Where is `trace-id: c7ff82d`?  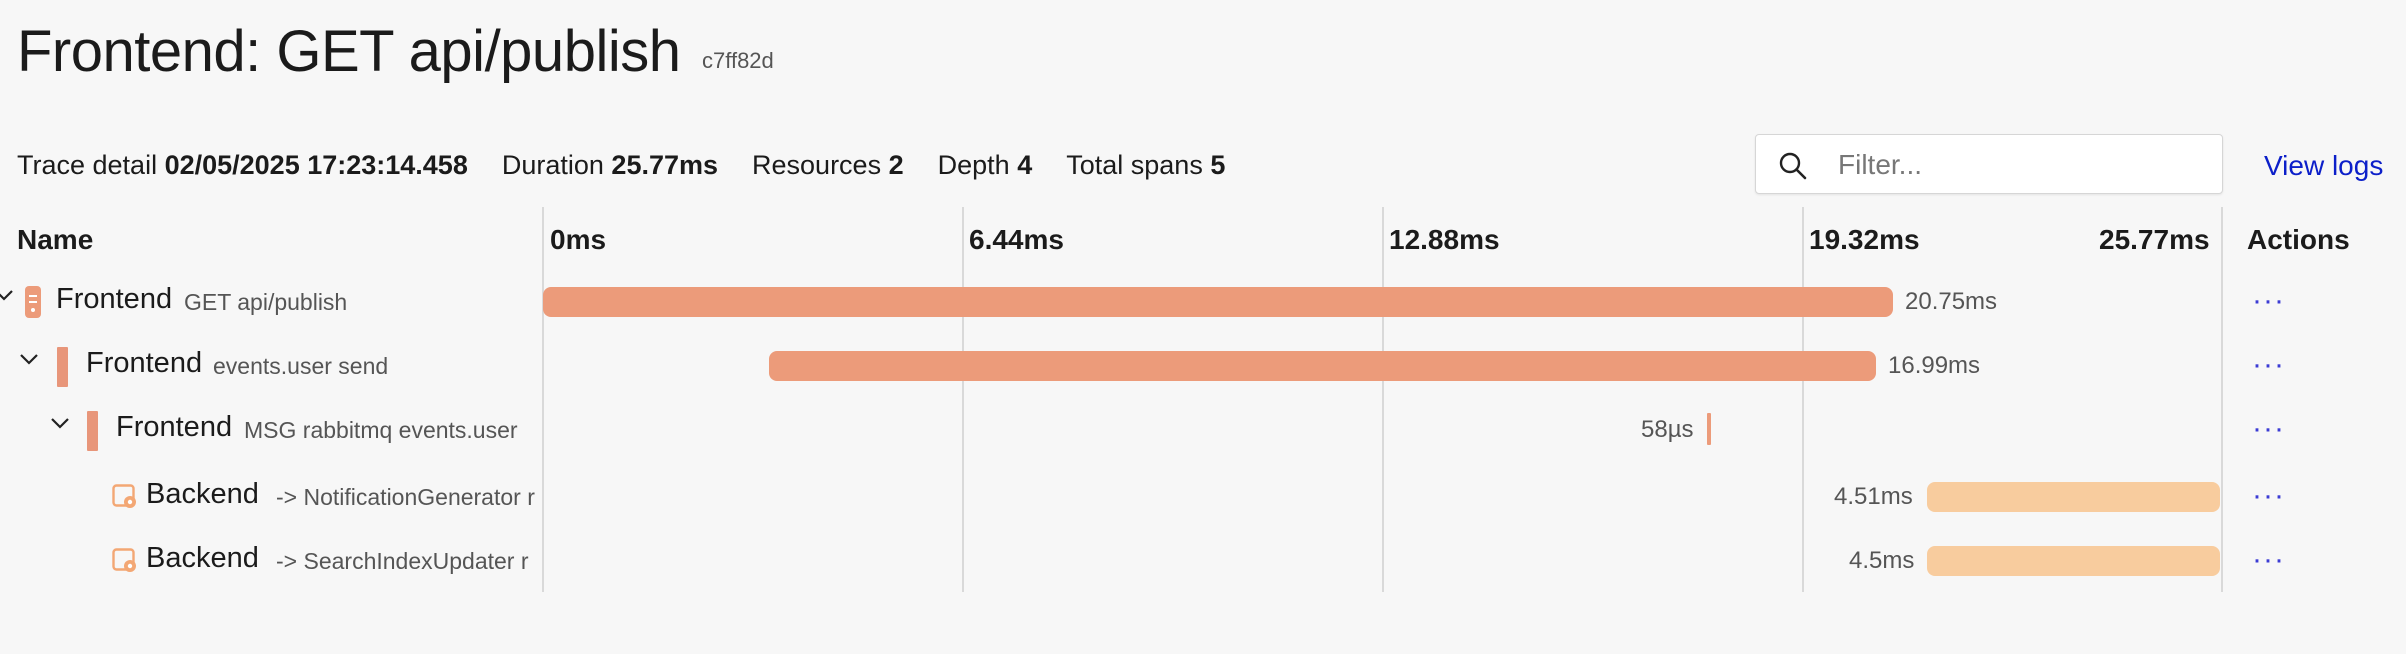 trace-id: c7ff82d is located at coordinates (738, 60).